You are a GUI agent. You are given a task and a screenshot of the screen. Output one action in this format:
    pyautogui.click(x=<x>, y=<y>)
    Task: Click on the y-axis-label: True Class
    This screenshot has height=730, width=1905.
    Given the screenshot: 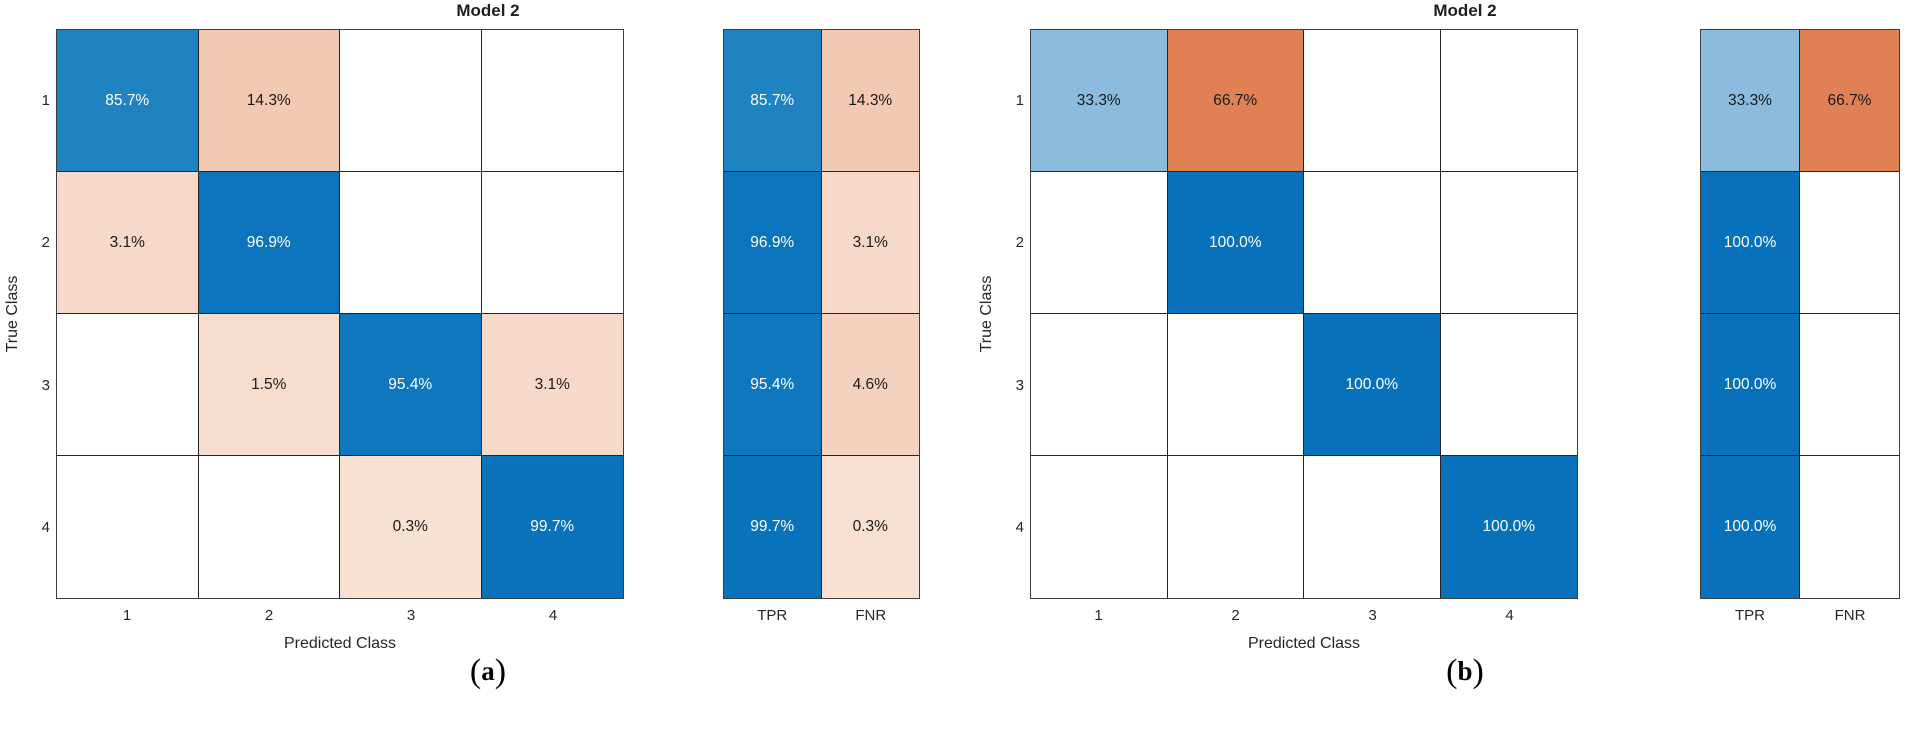 What is the action you would take?
    pyautogui.click(x=987, y=314)
    